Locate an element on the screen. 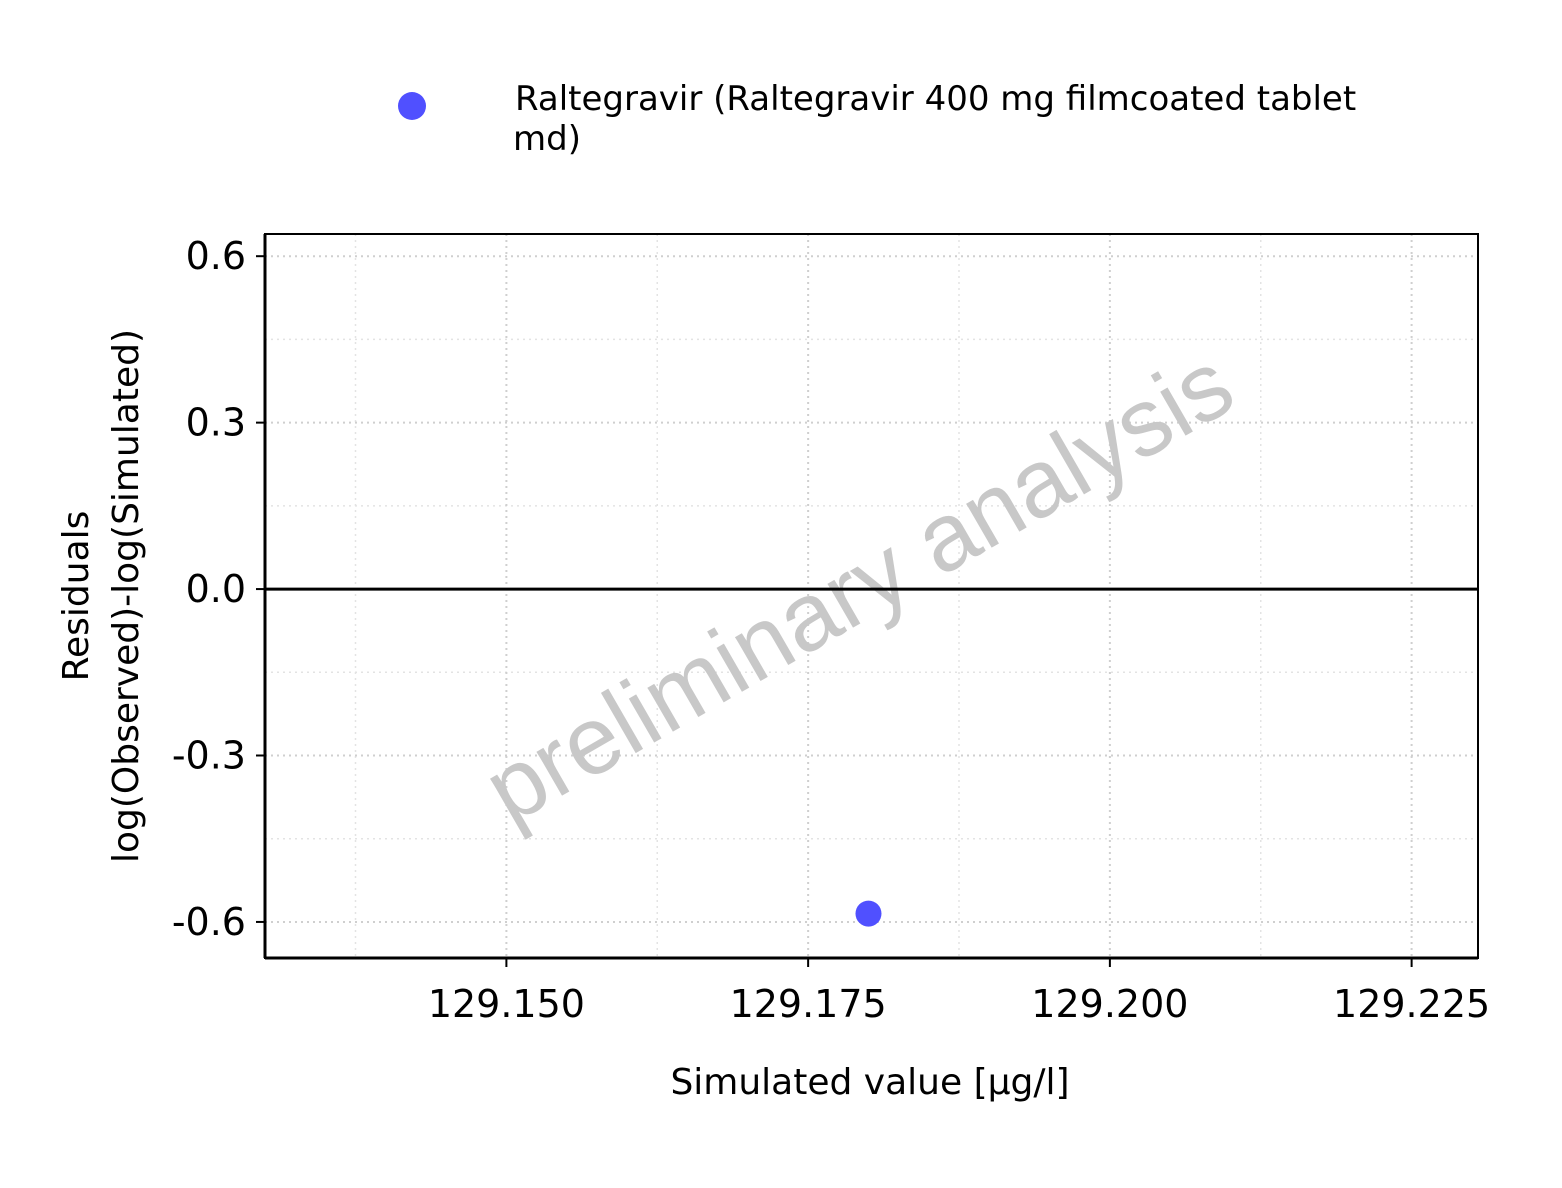 The height and width of the screenshot is (1188, 1562). x-axis-title: Simulated value [µg/l] is located at coordinates (869, 1082).